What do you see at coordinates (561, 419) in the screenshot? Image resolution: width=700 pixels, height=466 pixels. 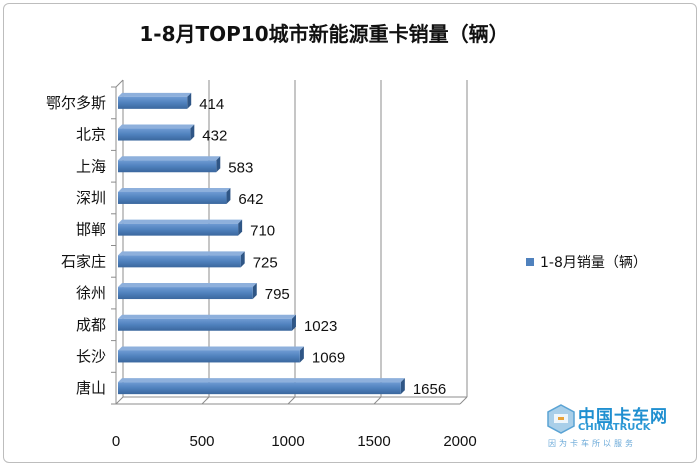 I see `truck-logo-icon` at bounding box center [561, 419].